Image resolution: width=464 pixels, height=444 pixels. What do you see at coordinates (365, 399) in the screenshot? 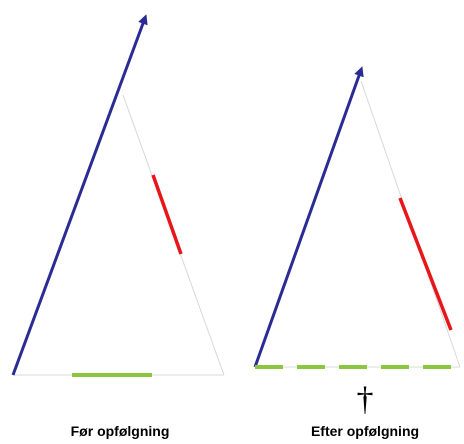
I see `dagger-symbol: †` at bounding box center [365, 399].